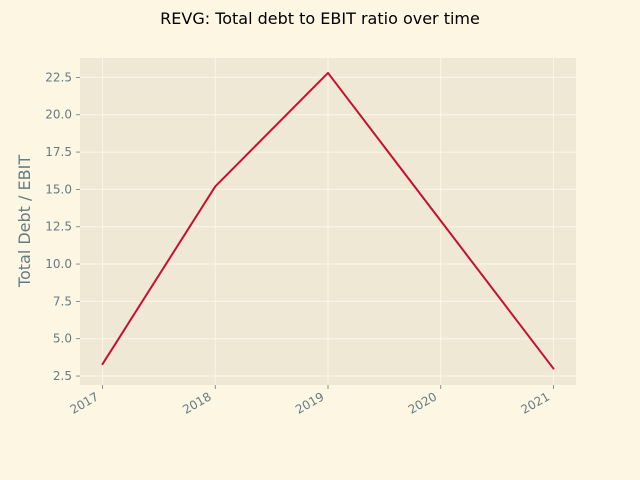 The image size is (640, 480). I want to click on y-tick-label: 2.5, so click(62, 376).